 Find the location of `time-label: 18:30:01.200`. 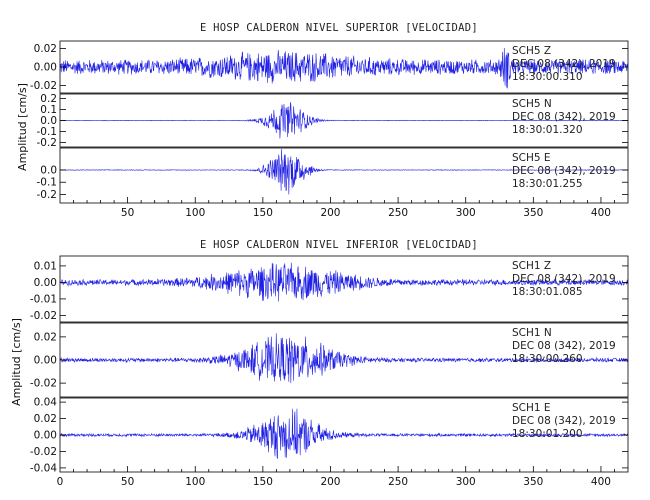

time-label: 18:30:01.200 is located at coordinates (547, 434).